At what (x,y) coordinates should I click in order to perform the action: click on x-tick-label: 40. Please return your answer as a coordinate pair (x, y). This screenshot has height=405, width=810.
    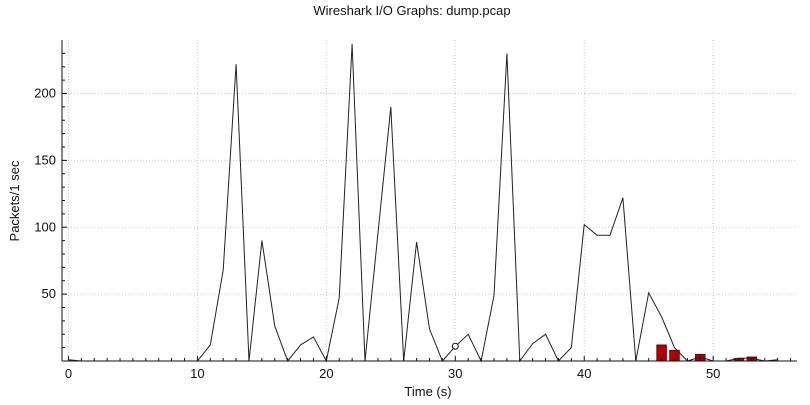
    Looking at the image, I should click on (584, 373).